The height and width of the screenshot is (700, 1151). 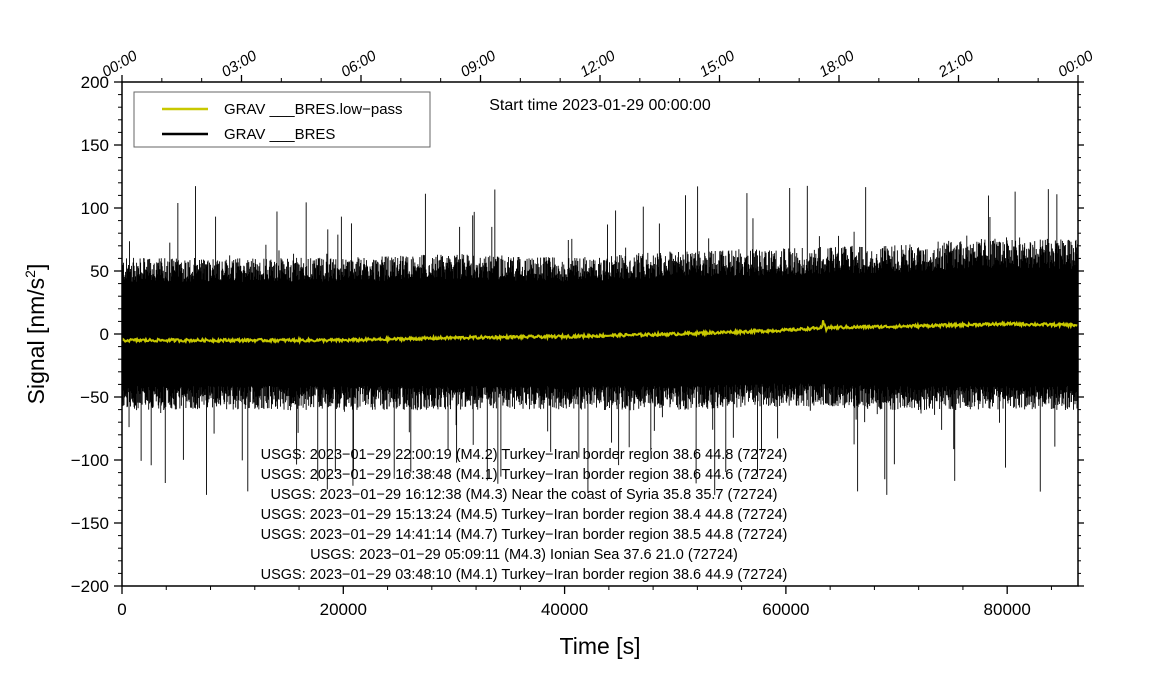 I want to click on x-tick-label-4: 80000, so click(x=1007, y=609).